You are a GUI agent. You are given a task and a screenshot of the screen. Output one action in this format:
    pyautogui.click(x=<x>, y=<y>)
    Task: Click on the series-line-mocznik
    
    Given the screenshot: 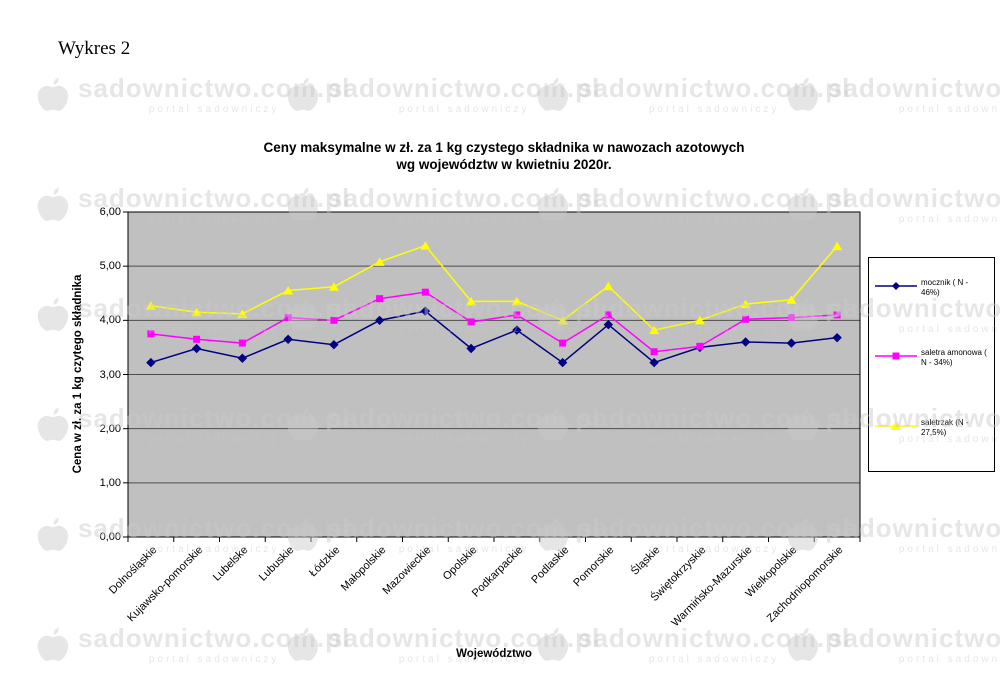 What is the action you would take?
    pyautogui.click(x=494, y=337)
    